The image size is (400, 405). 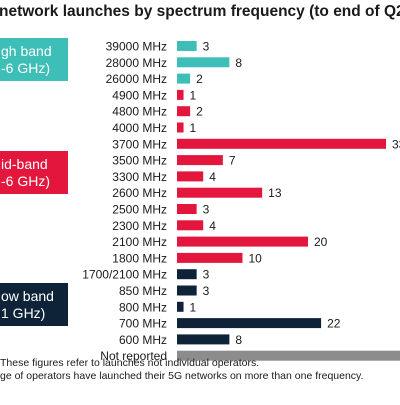 I want to click on band-label-1-0: id-band, so click(x=24, y=164).